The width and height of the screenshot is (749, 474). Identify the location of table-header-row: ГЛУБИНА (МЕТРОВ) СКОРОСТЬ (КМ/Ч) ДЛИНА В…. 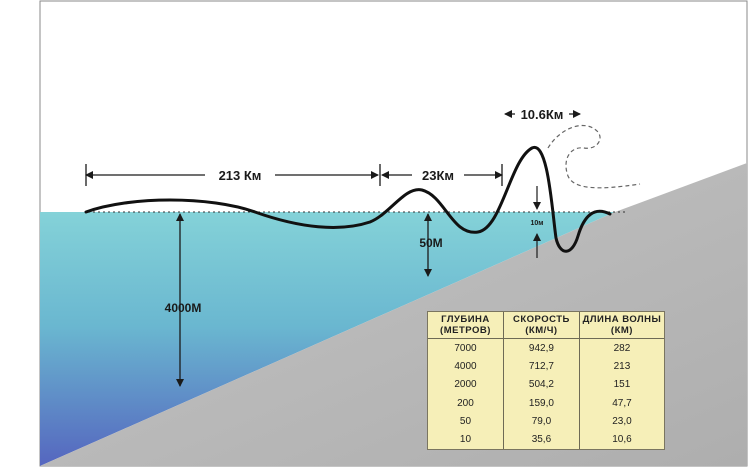
(546, 325).